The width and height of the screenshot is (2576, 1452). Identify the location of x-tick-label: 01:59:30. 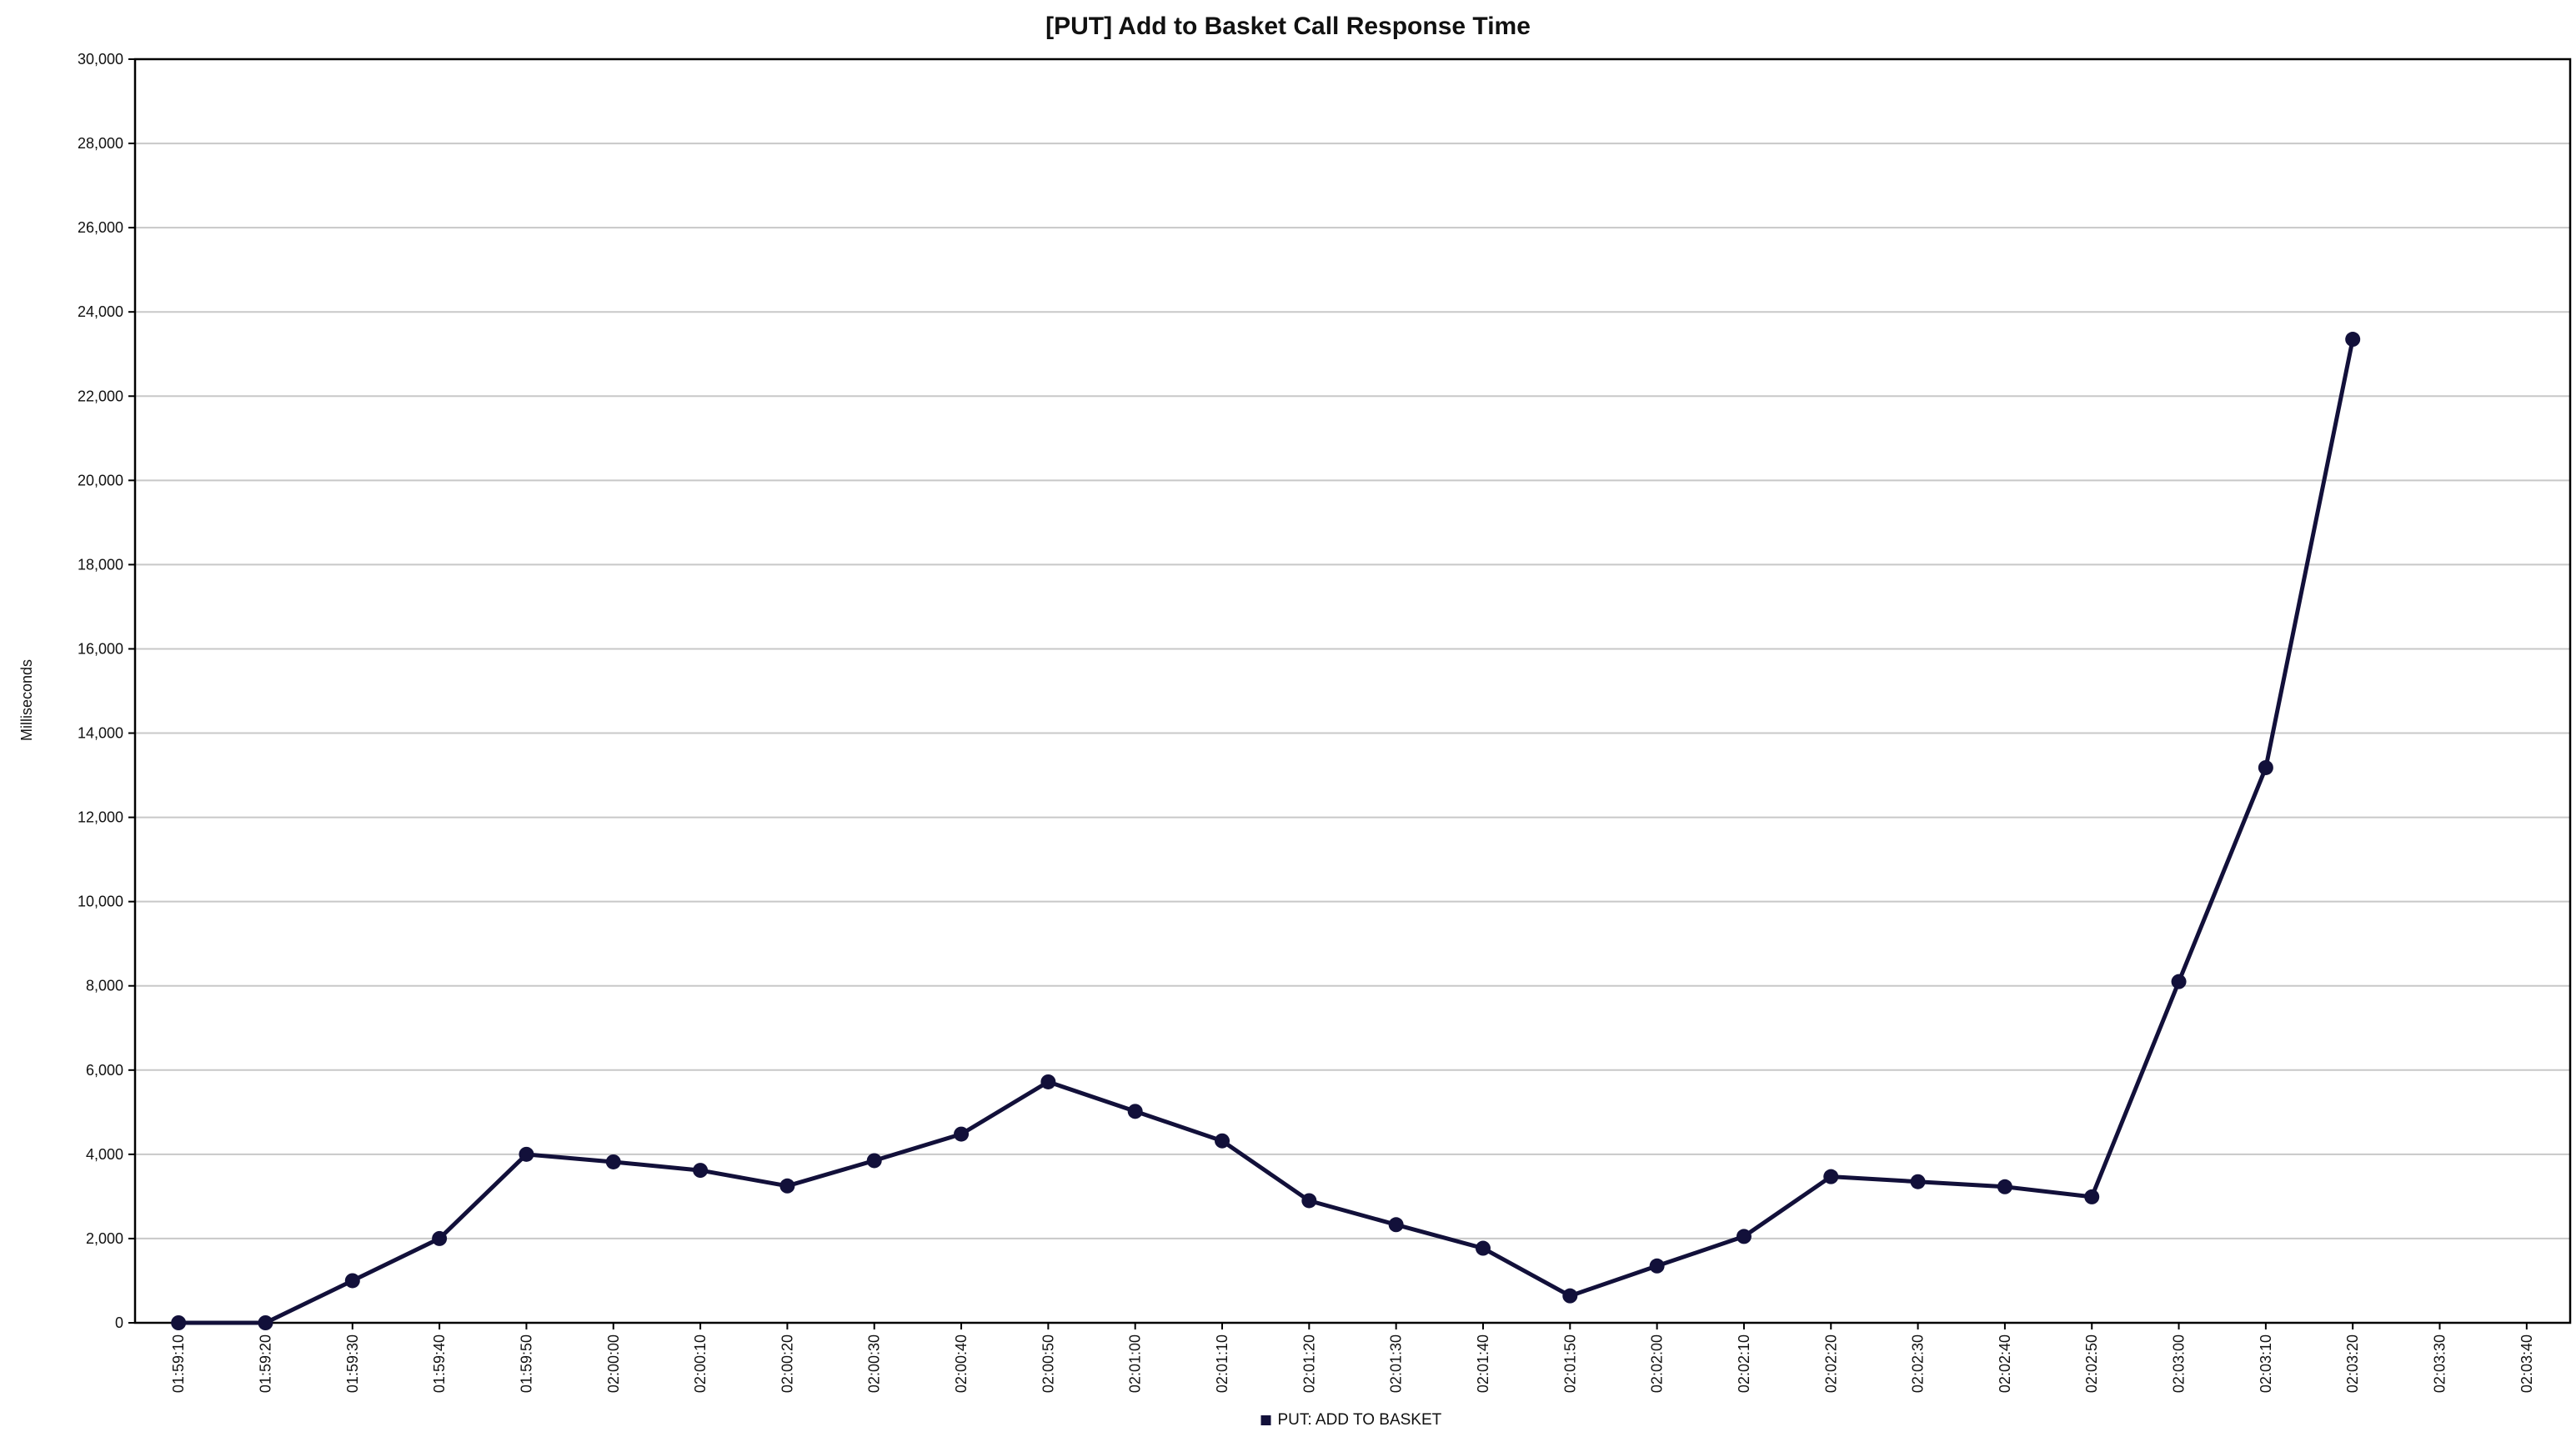
(352, 1363).